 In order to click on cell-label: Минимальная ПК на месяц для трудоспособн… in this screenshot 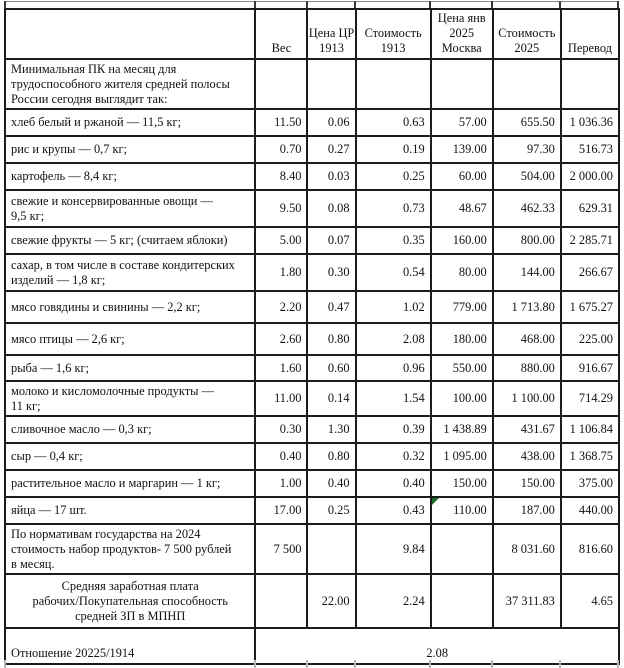, I will do `click(130, 84)`.